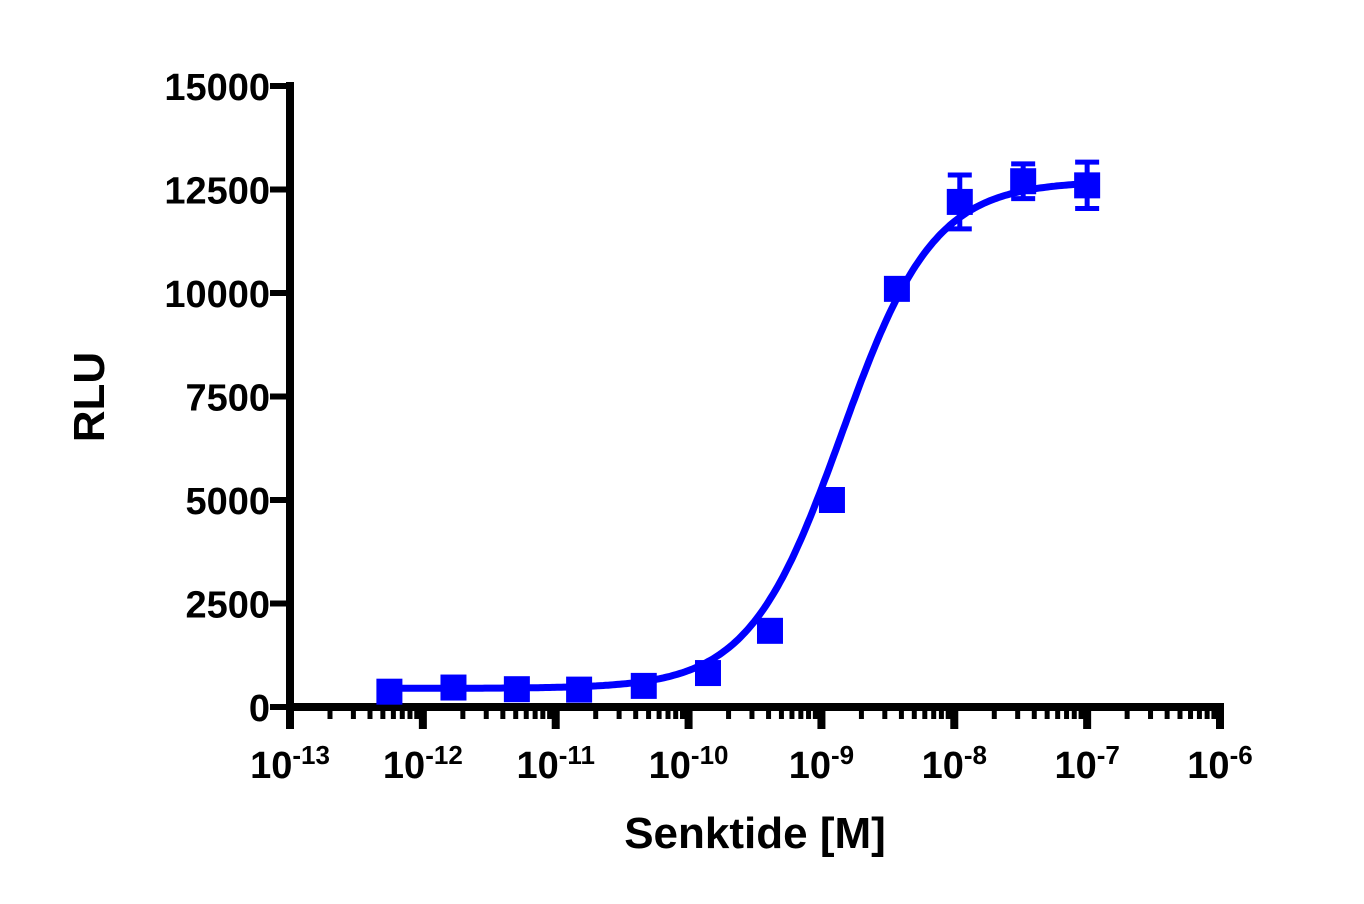 This screenshot has width=1364, height=904. I want to click on y-axis: 0 2500 5000 7500 10000 12500 15000, so click(229, 398).